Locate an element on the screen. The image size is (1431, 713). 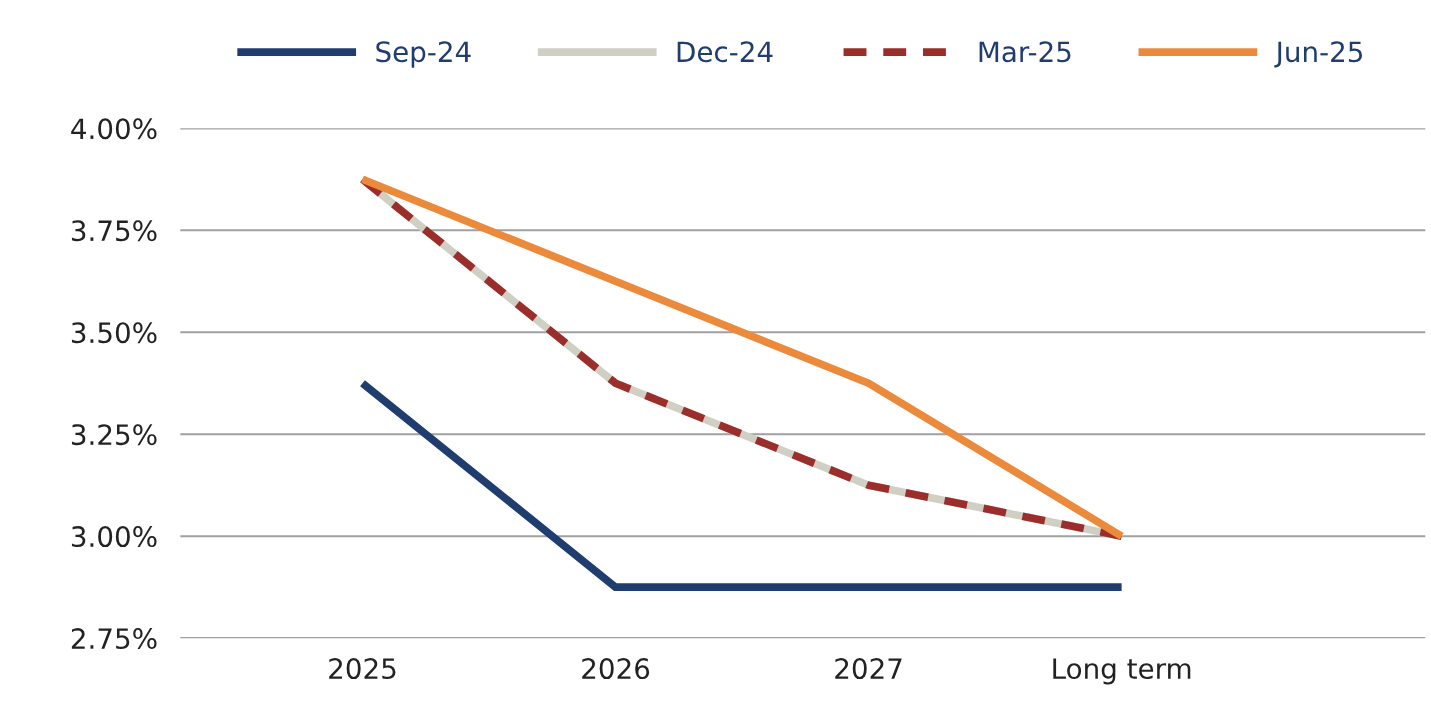
y-tick-label: 3.50% is located at coordinates (114, 333).